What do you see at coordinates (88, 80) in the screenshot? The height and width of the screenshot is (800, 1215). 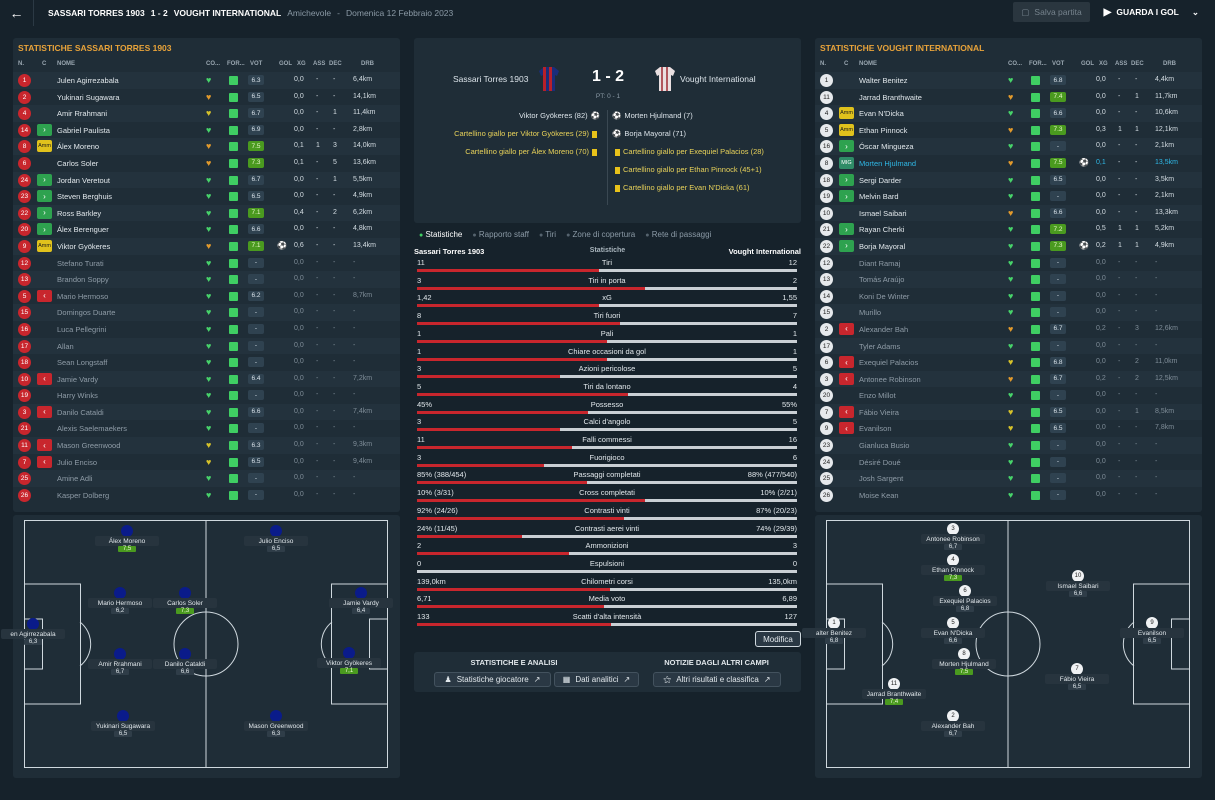 I see `player-name: Julen Agirrezabala` at bounding box center [88, 80].